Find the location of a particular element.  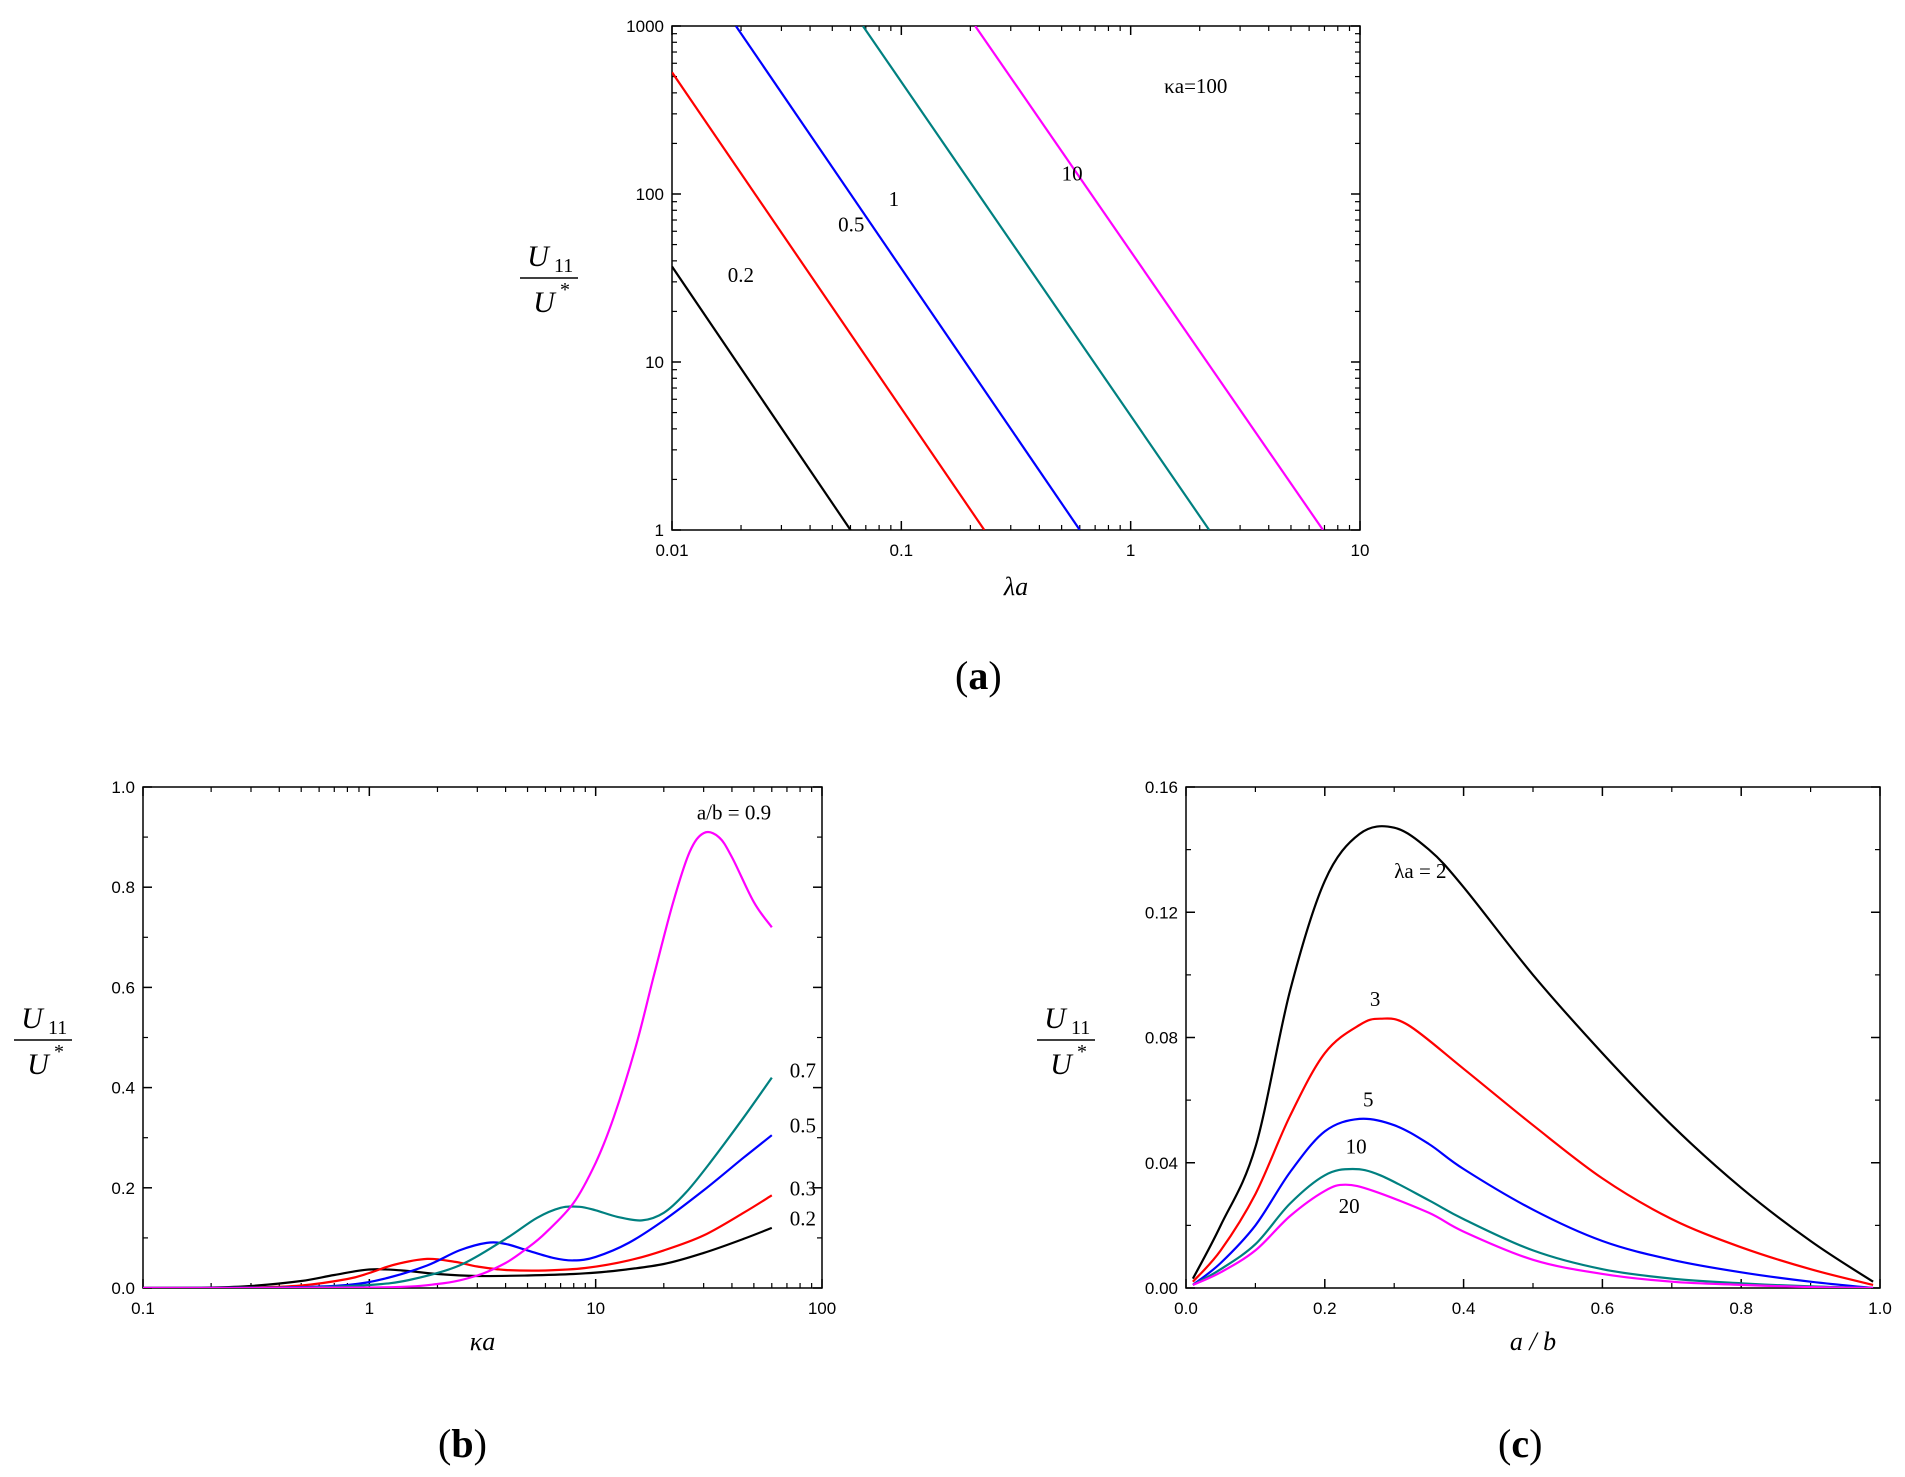

y-tick-label: 100 is located at coordinates (650, 194).